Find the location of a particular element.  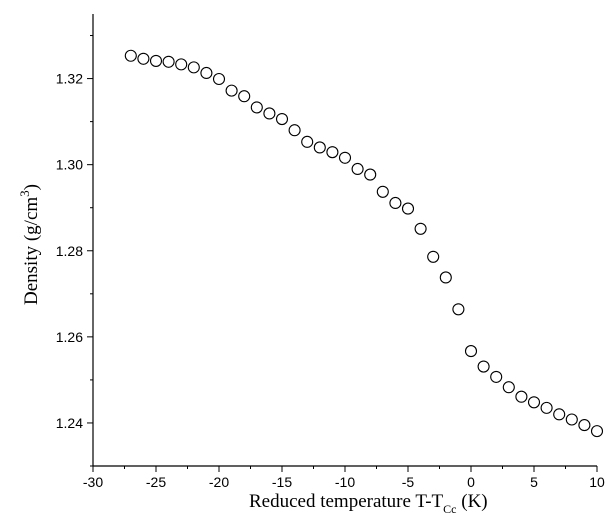

x-tick-label: -25 is located at coordinates (156, 482).